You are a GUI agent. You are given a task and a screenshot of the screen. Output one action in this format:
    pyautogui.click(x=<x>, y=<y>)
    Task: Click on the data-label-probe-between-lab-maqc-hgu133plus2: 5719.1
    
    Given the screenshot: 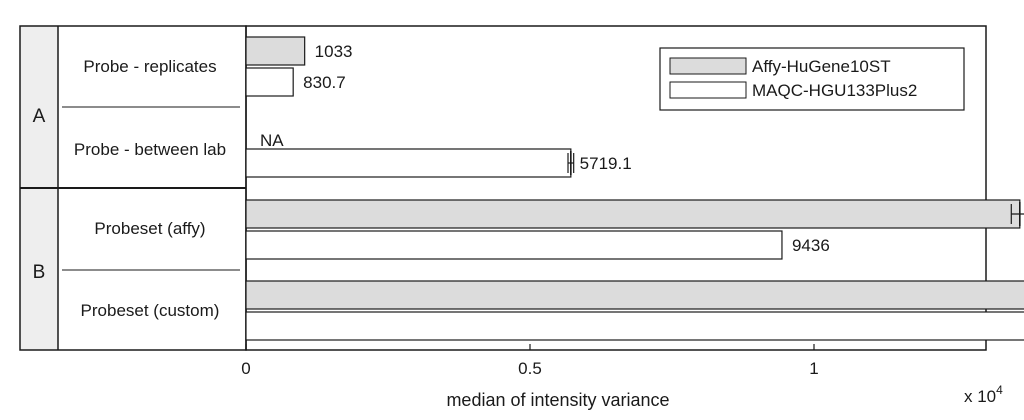 What is the action you would take?
    pyautogui.click(x=606, y=163)
    